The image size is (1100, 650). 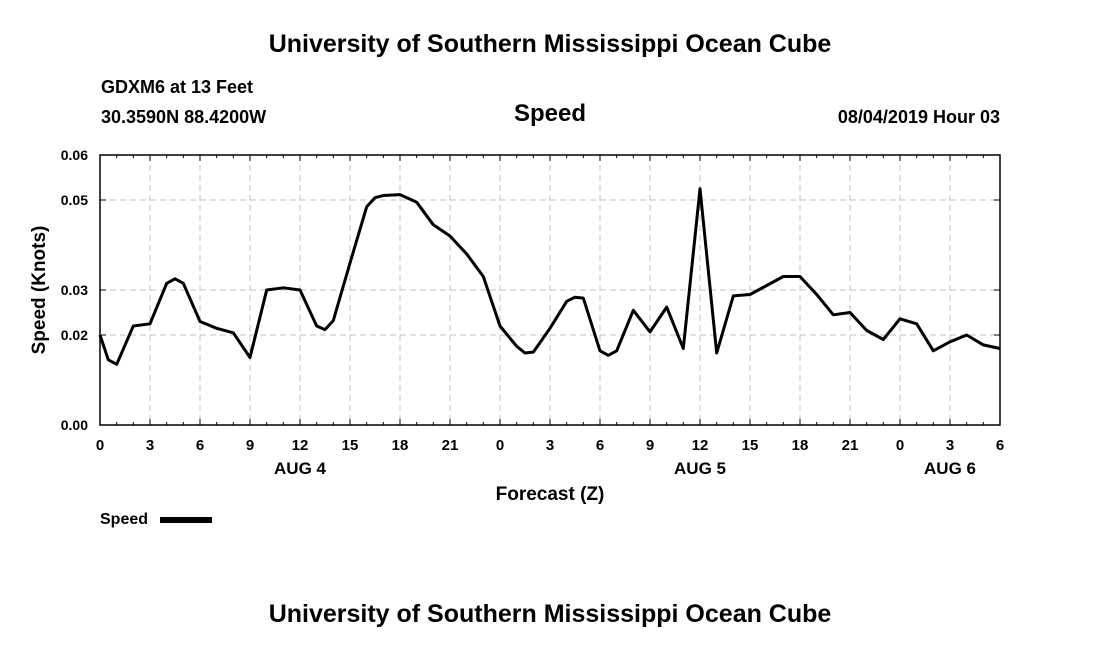 What do you see at coordinates (550, 494) in the screenshot?
I see `x-axis-label: Forecast (Z)` at bounding box center [550, 494].